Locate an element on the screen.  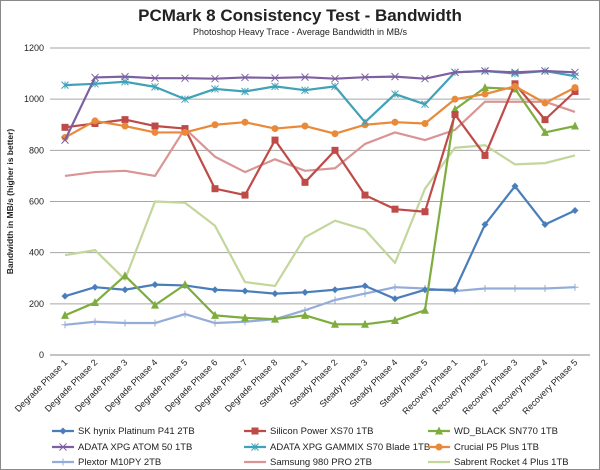
legend-entry: Silicon Power XS70 1TB is located at coordinates (309, 431).